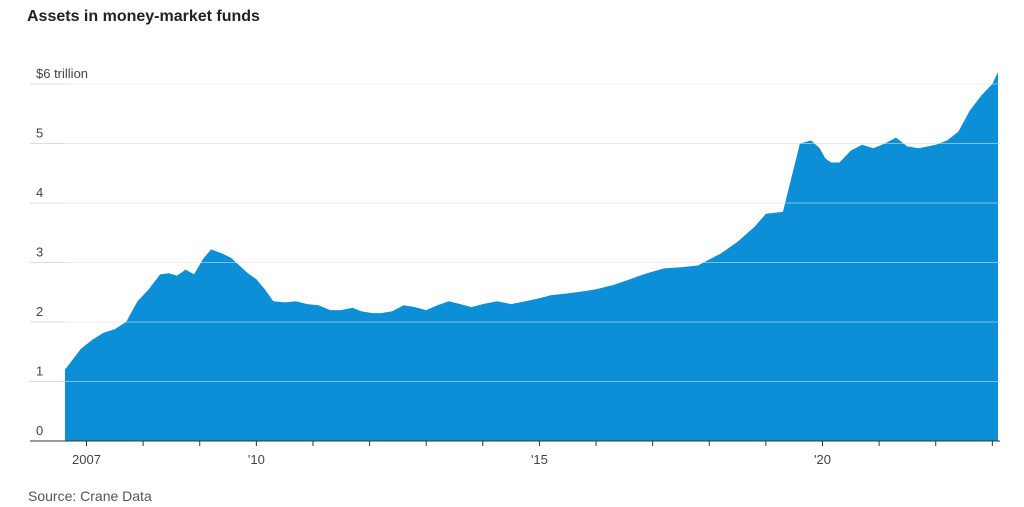 Image resolution: width=1024 pixels, height=507 pixels. I want to click on x-tick-label: '15, so click(539, 459).